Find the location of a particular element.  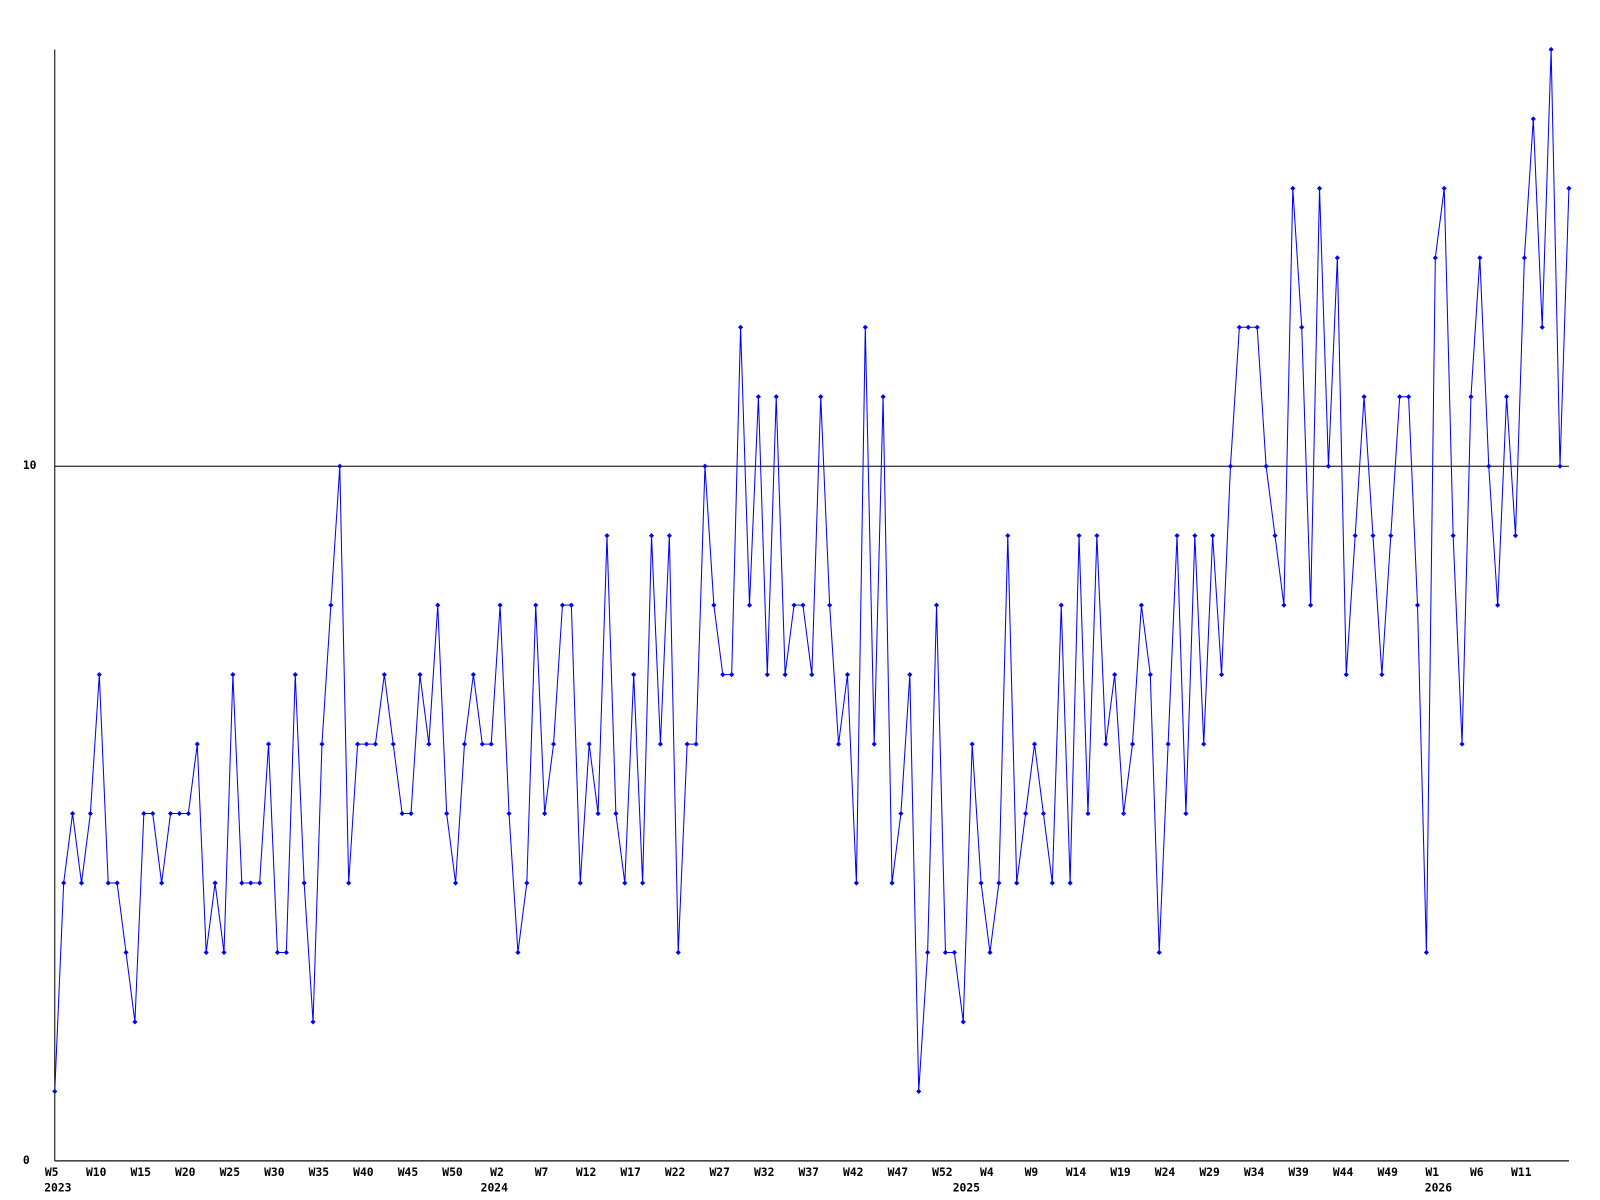

x-tick-label: W32 is located at coordinates (764, 1172).